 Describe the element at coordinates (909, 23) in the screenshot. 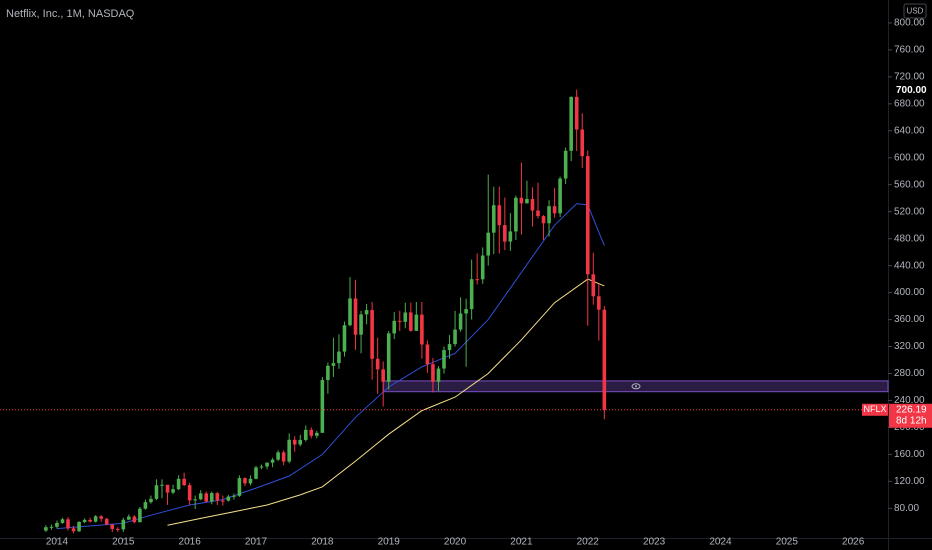

I see `y-tick-label: 800.00` at that location.